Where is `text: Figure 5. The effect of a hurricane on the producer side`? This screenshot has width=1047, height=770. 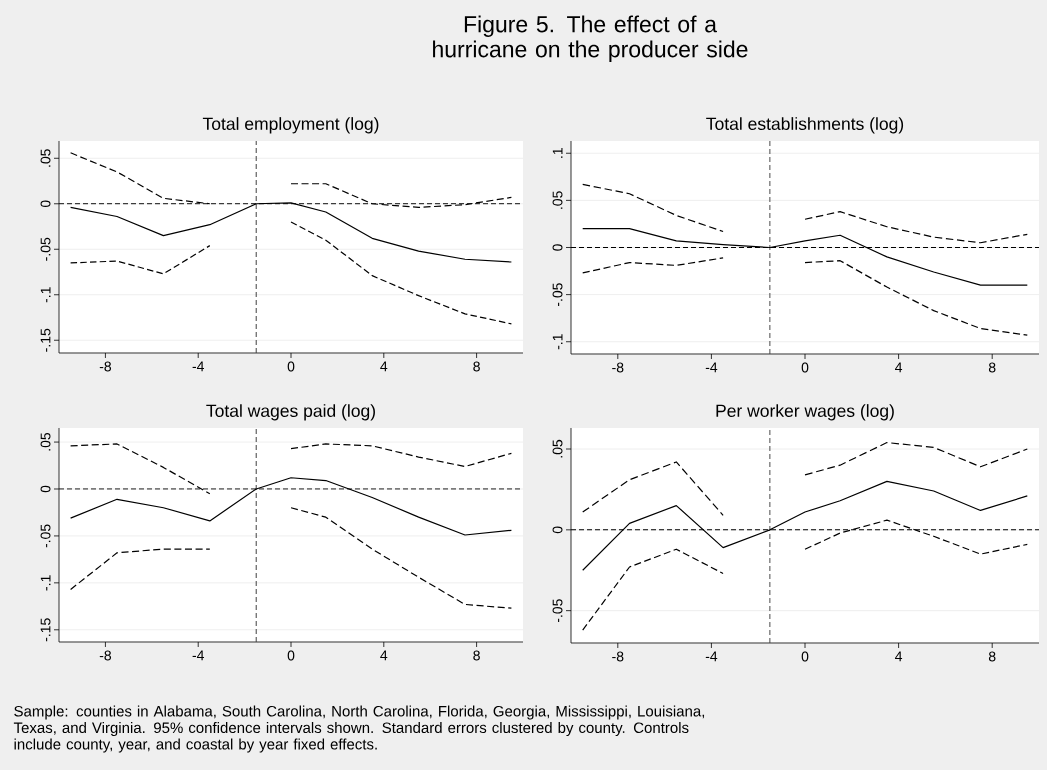 text: Figure 5. The effect of a hurricane on the producer side is located at coordinates (590, 38).